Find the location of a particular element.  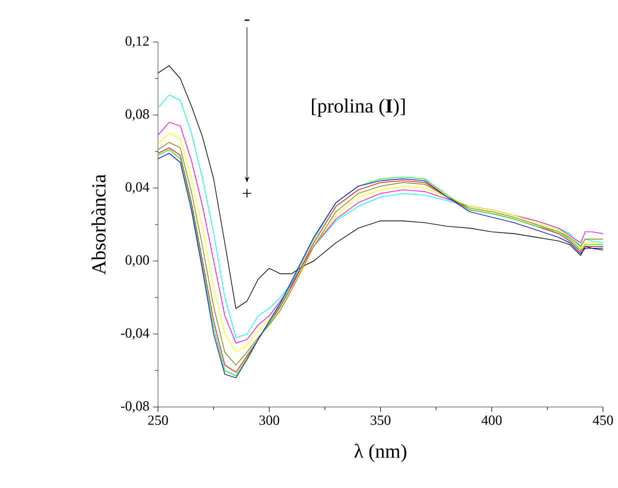

y-tick-label: -0,08 is located at coordinates (134, 407).